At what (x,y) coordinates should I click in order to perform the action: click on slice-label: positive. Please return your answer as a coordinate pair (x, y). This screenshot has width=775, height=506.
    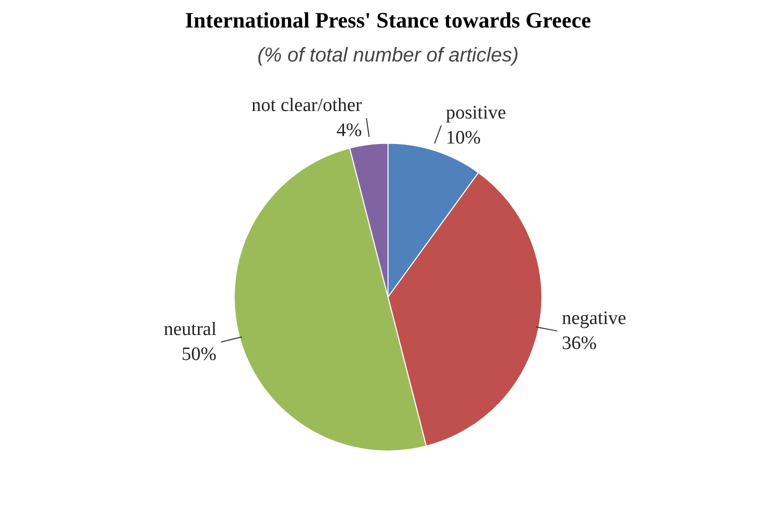
    Looking at the image, I should click on (476, 113).